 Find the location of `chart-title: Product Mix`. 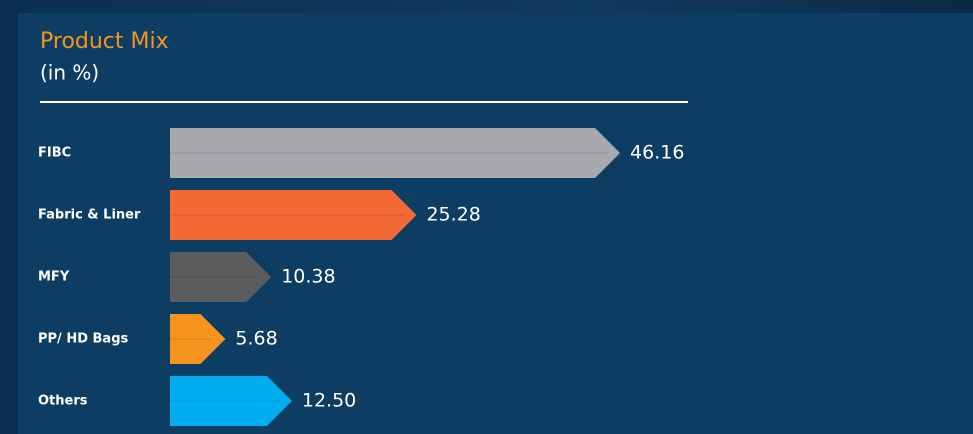

chart-title: Product Mix is located at coordinates (104, 41).